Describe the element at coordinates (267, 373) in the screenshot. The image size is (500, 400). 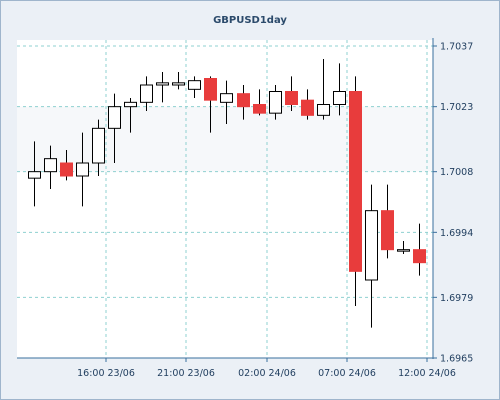
I see `x-tick-label: 02:00 24/06` at that location.